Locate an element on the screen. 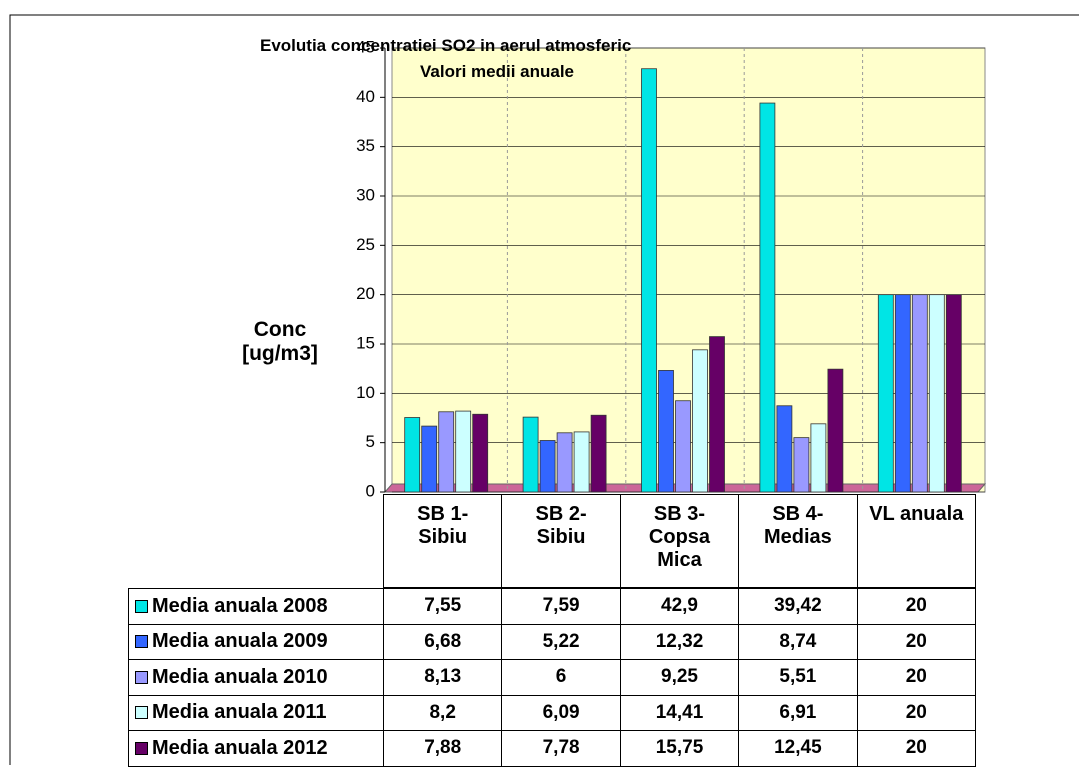 The image size is (1079, 767). x-tick-label: SB 4- Medias is located at coordinates (798, 541).